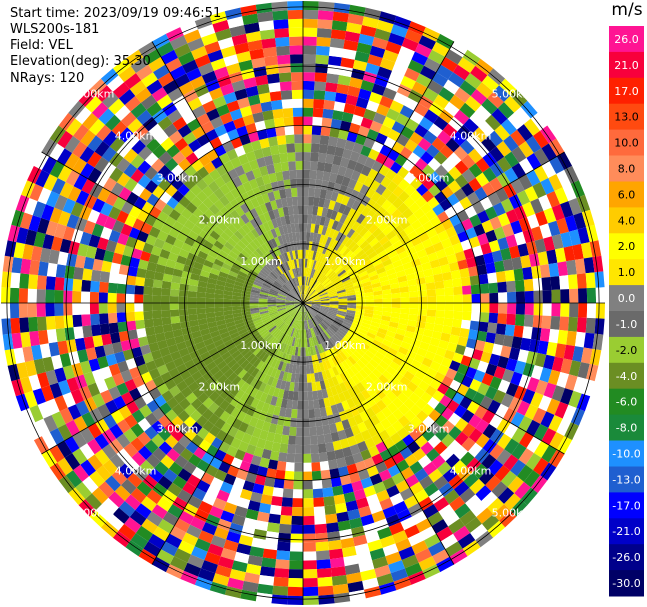 The image size is (647, 607). I want to click on azimuth-spoke, so click(172, 378).